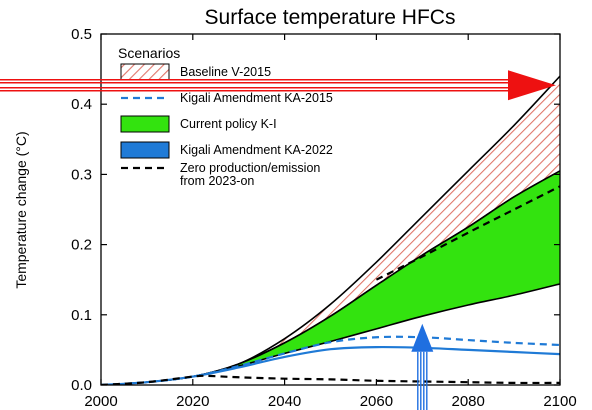  Describe the element at coordinates (256, 150) in the screenshot. I see `legend-label-kigali-amendment-ka-2022: Kigali Amendment KA-2022` at that location.